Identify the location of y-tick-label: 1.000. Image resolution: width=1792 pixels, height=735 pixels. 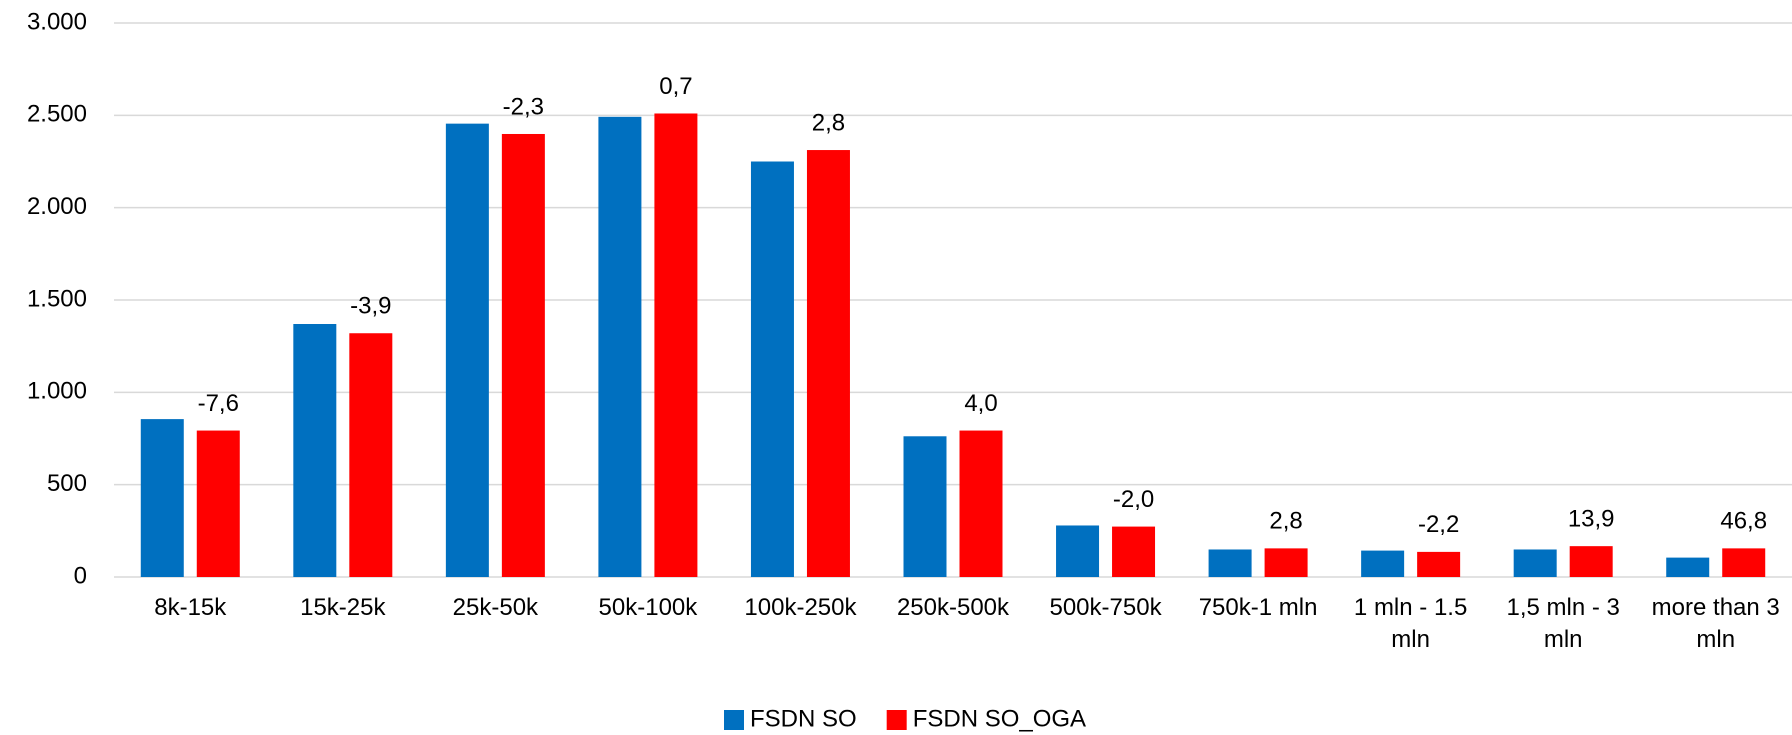
(57, 391).